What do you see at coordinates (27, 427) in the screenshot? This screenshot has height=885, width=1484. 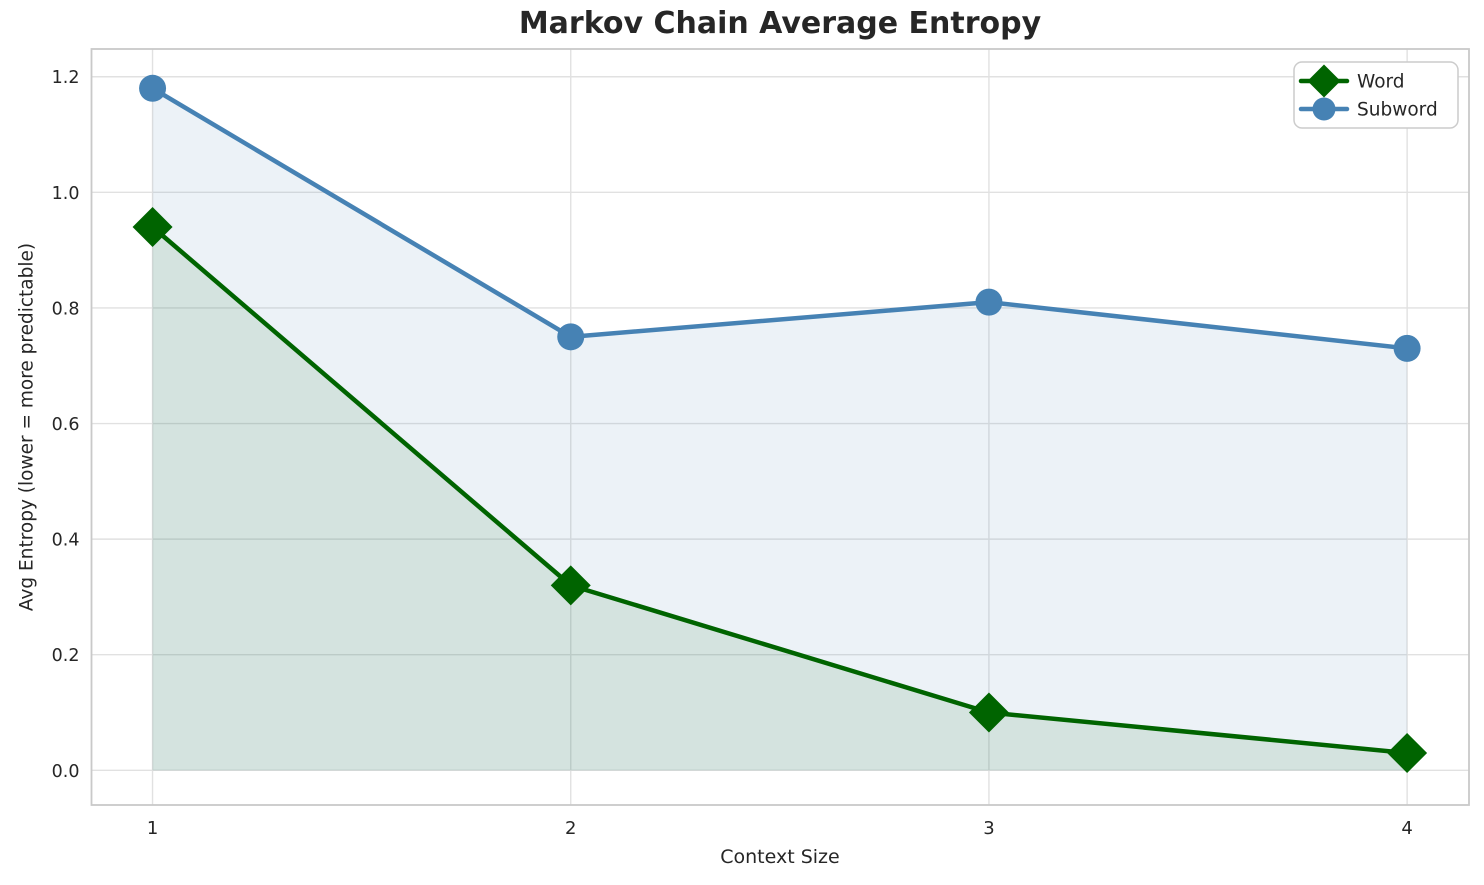 I see `y-axis-label: Avg Entropy (lower = more predictable)` at bounding box center [27, 427].